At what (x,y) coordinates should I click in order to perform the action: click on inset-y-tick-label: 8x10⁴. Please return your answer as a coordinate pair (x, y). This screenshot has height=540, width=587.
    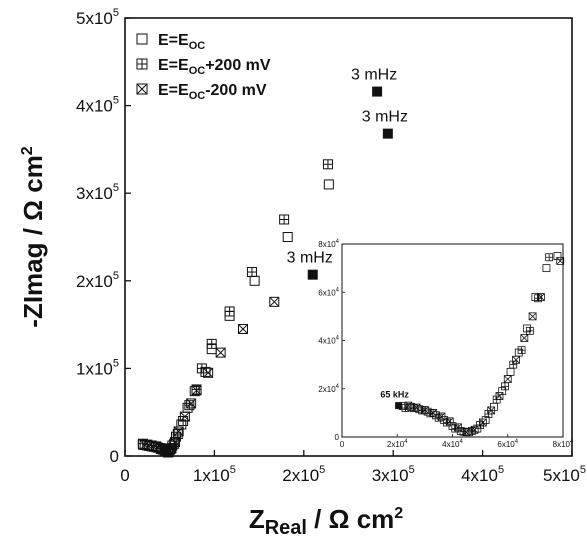
    Looking at the image, I should click on (328, 244).